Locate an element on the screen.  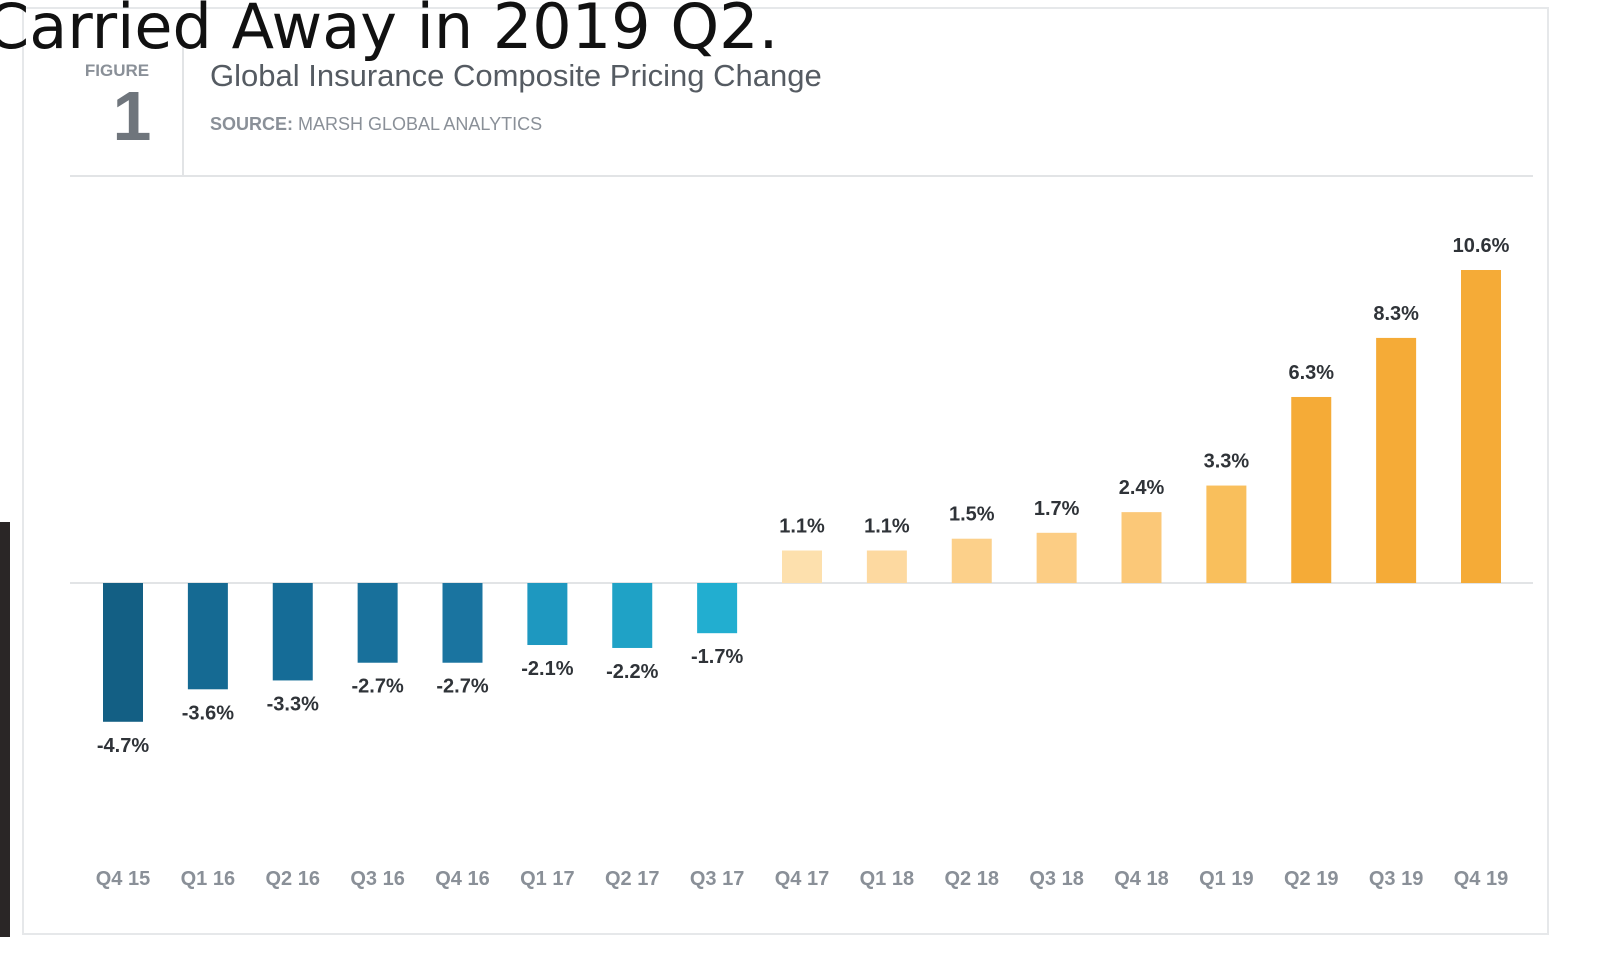
value-label: -3.3% is located at coordinates (293, 704).